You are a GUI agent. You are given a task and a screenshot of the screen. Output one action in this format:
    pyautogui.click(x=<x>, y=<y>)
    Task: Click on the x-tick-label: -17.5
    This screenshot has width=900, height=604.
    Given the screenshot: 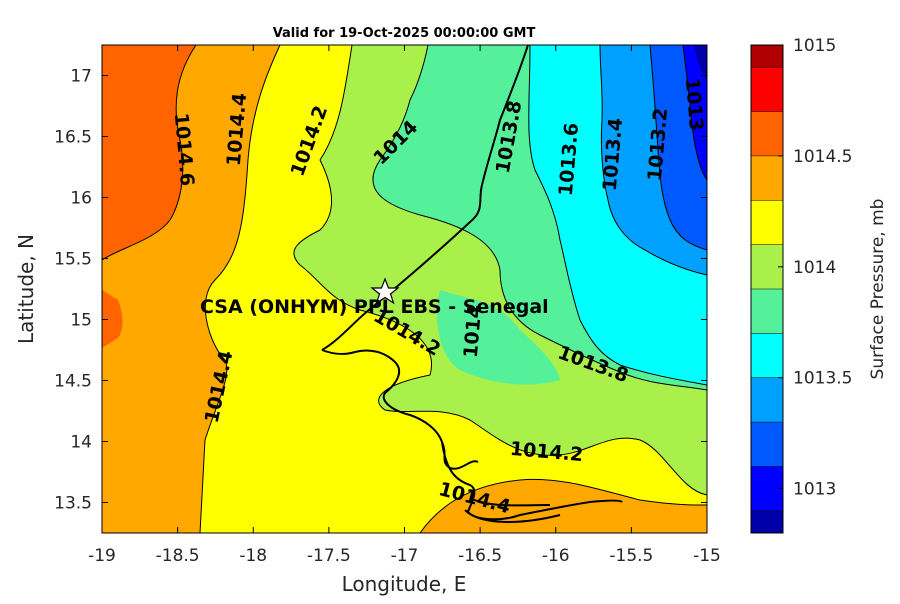 What is the action you would take?
    pyautogui.click(x=329, y=556)
    